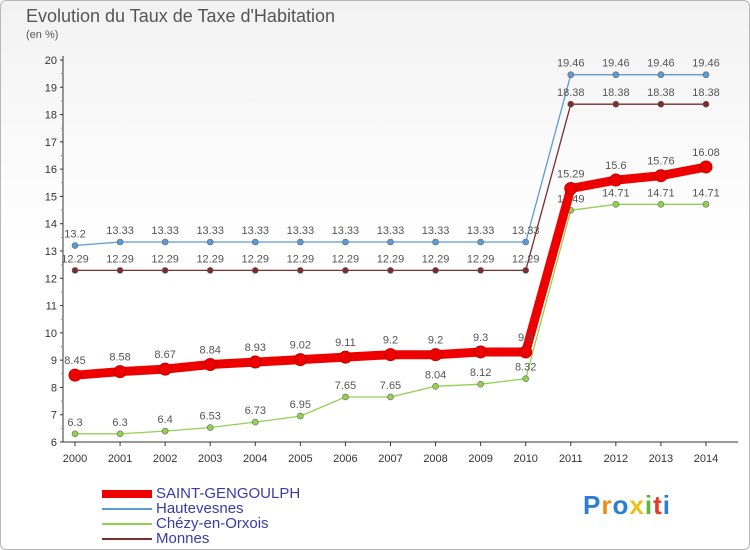  Describe the element at coordinates (571, 175) in the screenshot. I see `data-label: 15.29` at that location.